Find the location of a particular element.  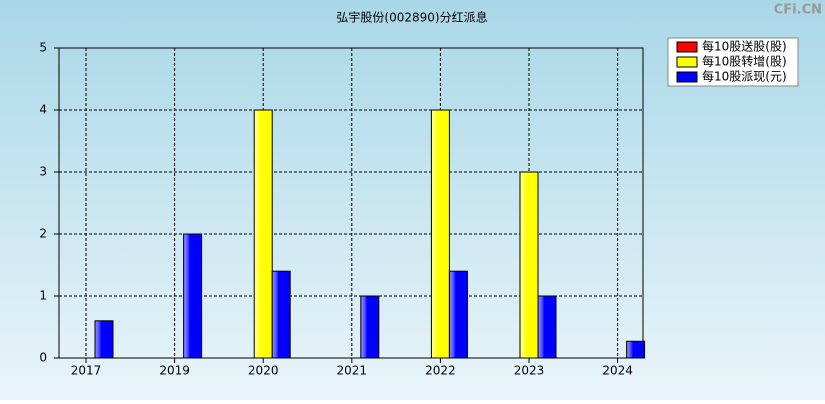

y-tick-label: 2 is located at coordinates (43, 234).